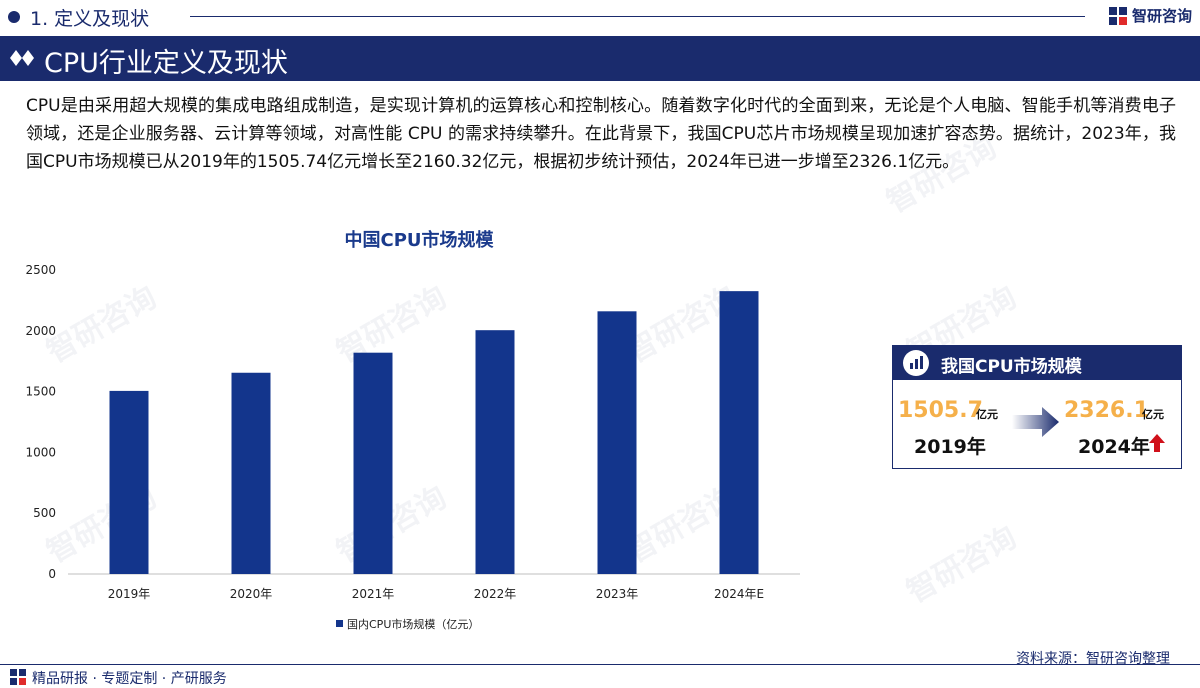  I want to click on brand: 智研咨询, so click(1150, 15).